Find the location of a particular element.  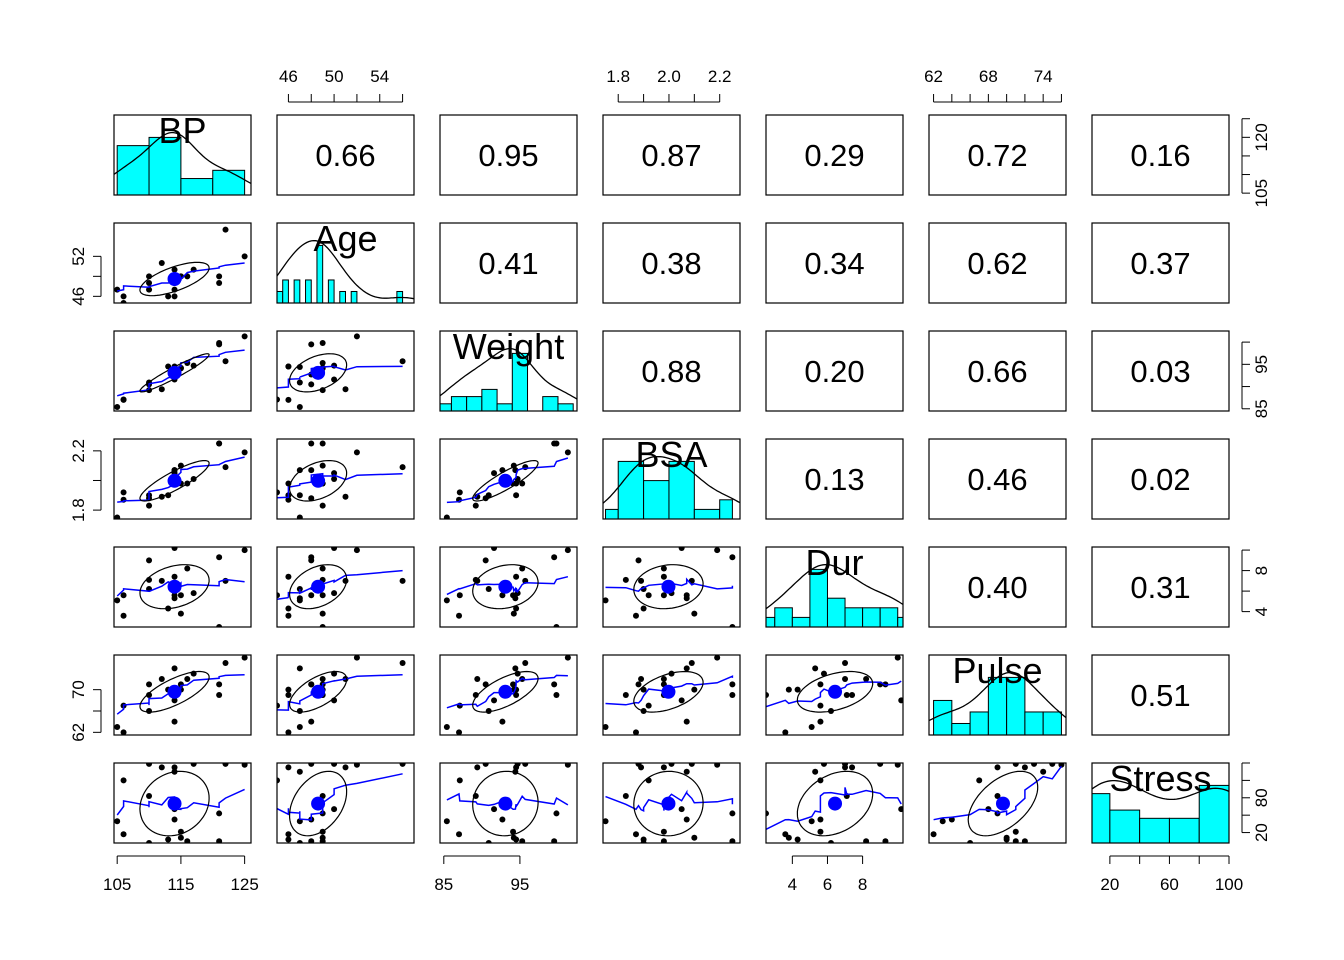

x-tick-label: 105 is located at coordinates (117, 884).